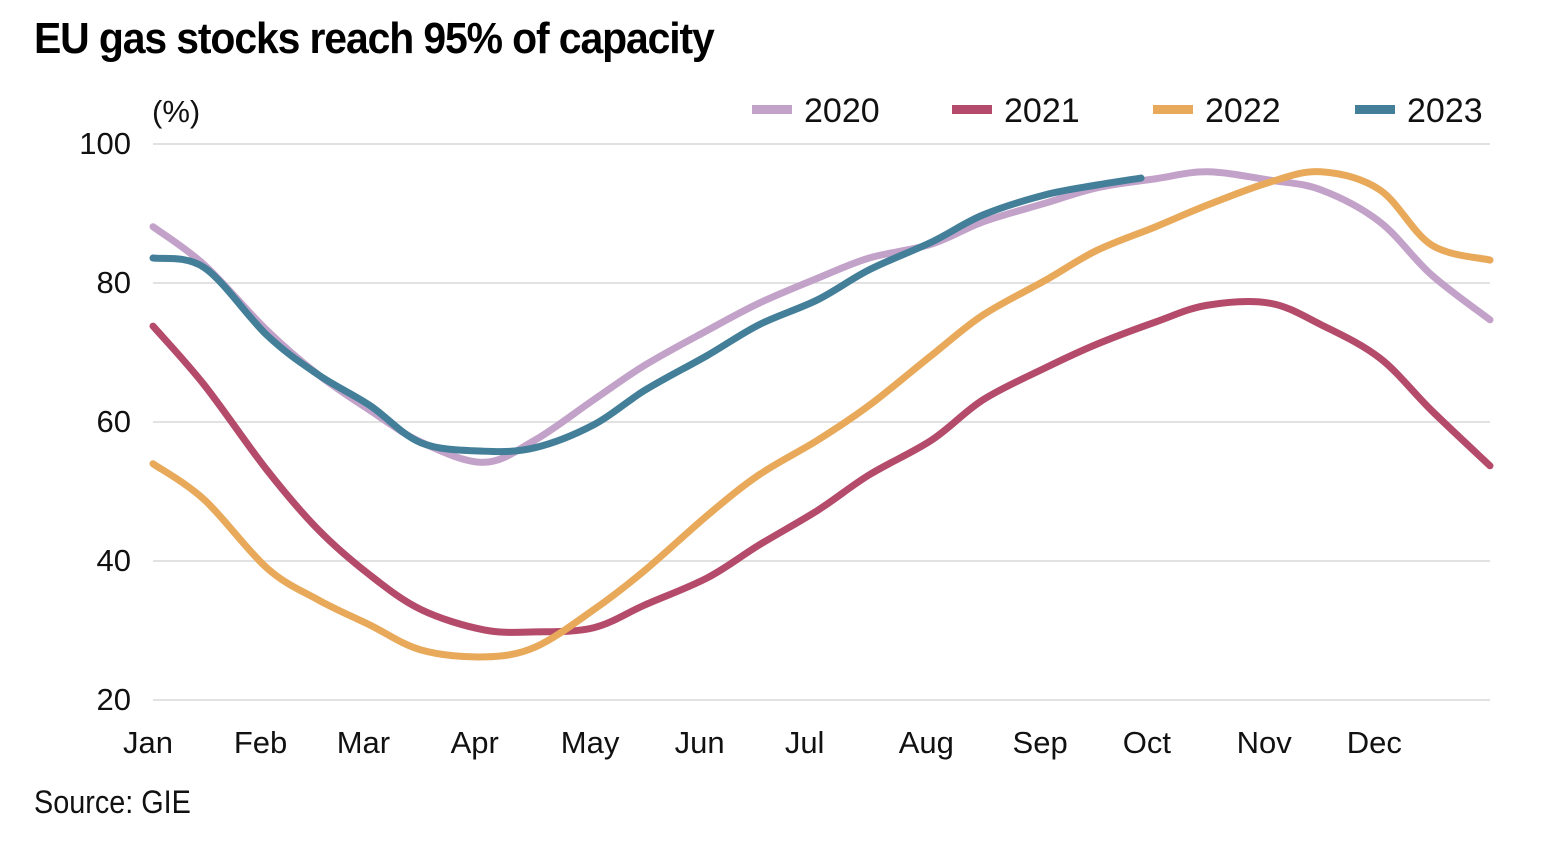  Describe the element at coordinates (114, 421) in the screenshot. I see `y-tick-label: 60` at that location.